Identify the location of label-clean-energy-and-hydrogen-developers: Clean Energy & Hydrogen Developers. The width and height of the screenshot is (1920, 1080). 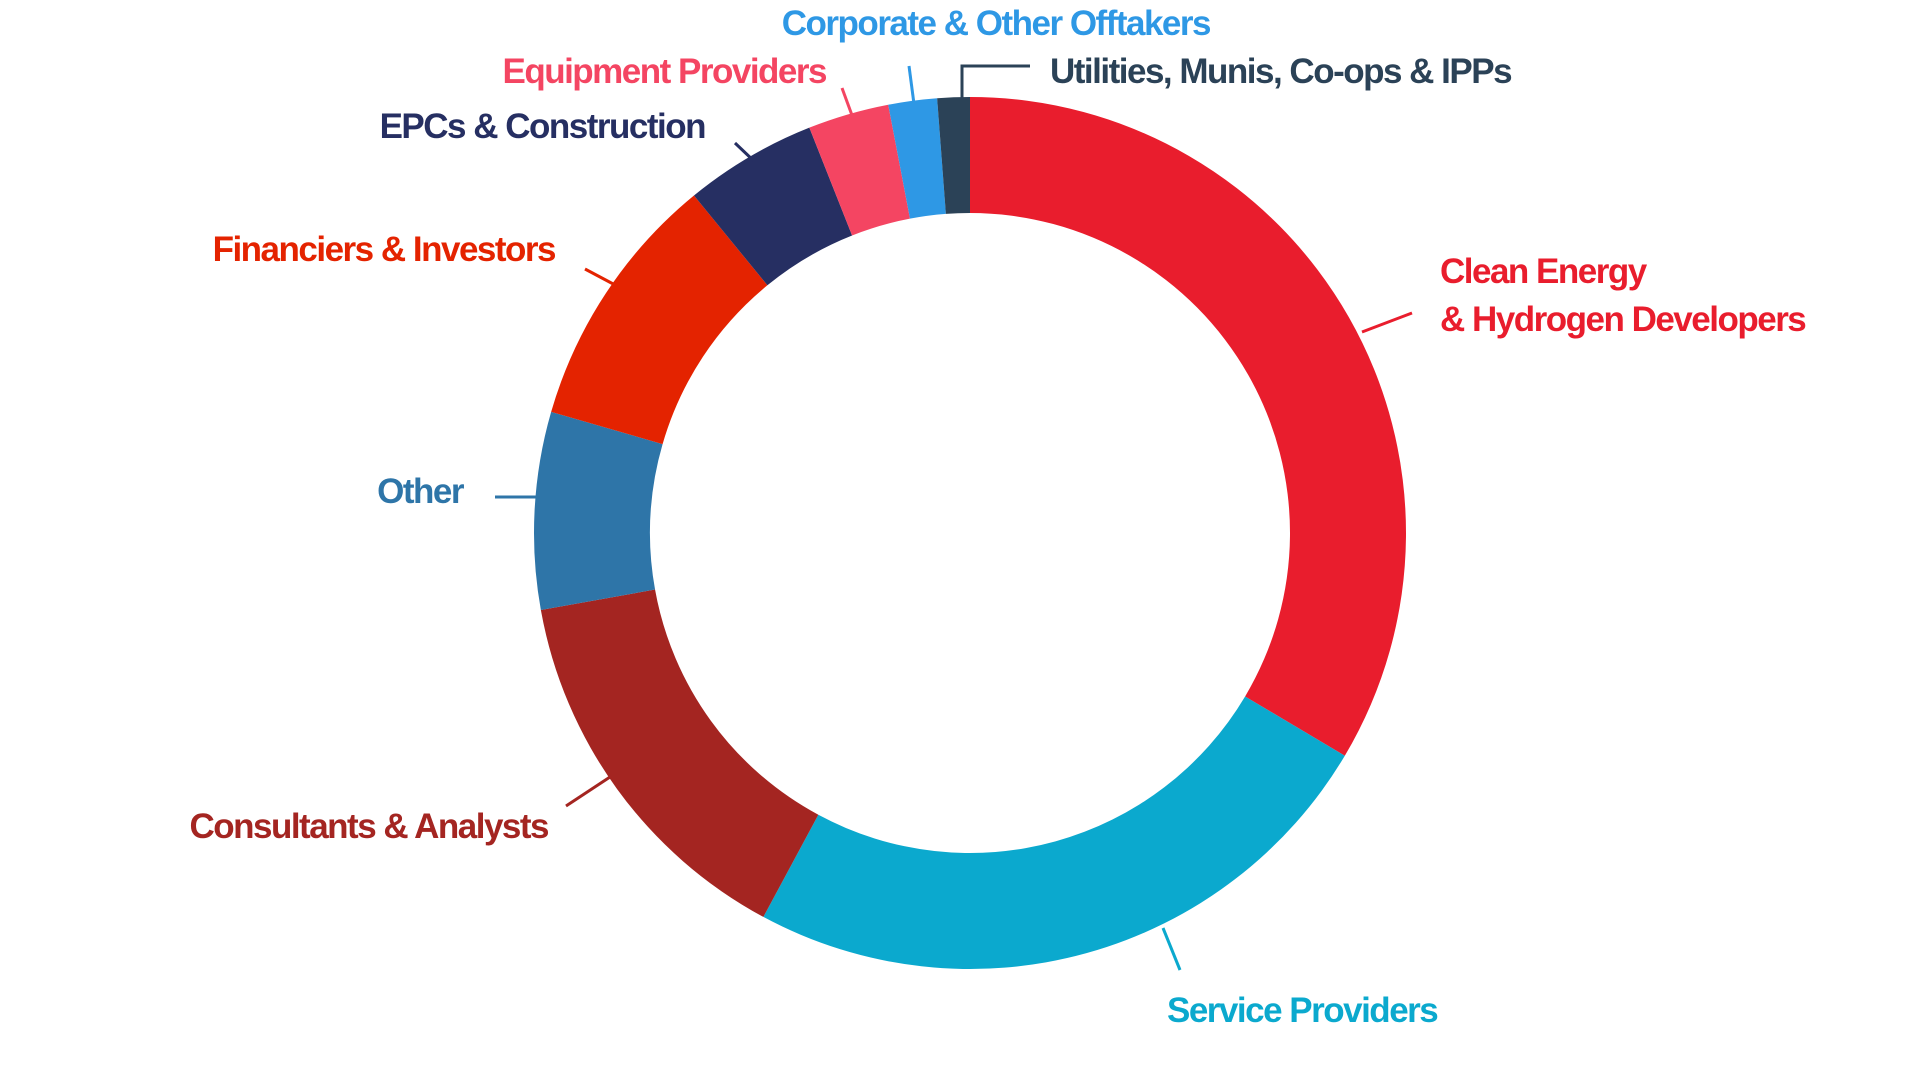
(1623, 295).